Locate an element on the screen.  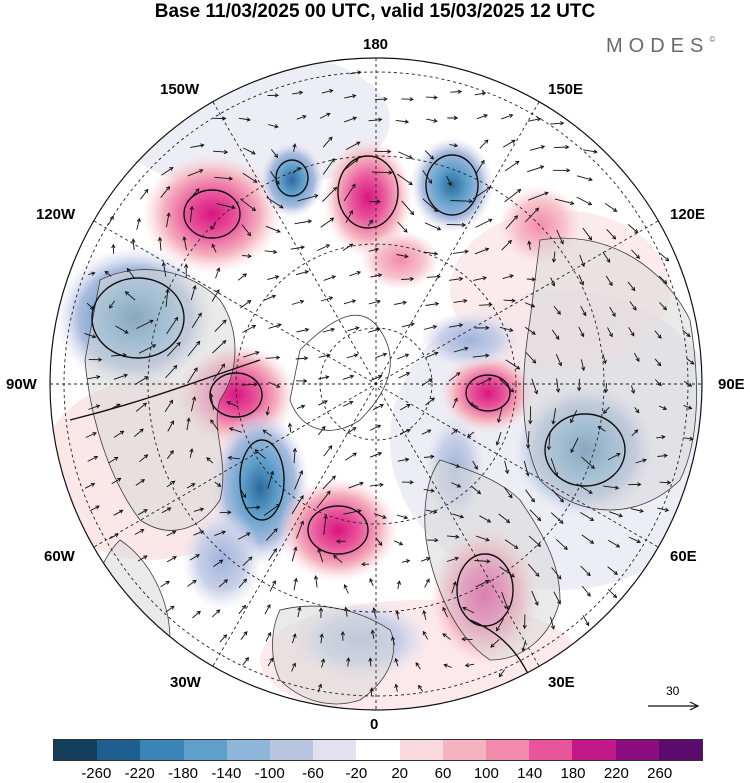
colorbar-tick-label: 260 is located at coordinates (660, 773).